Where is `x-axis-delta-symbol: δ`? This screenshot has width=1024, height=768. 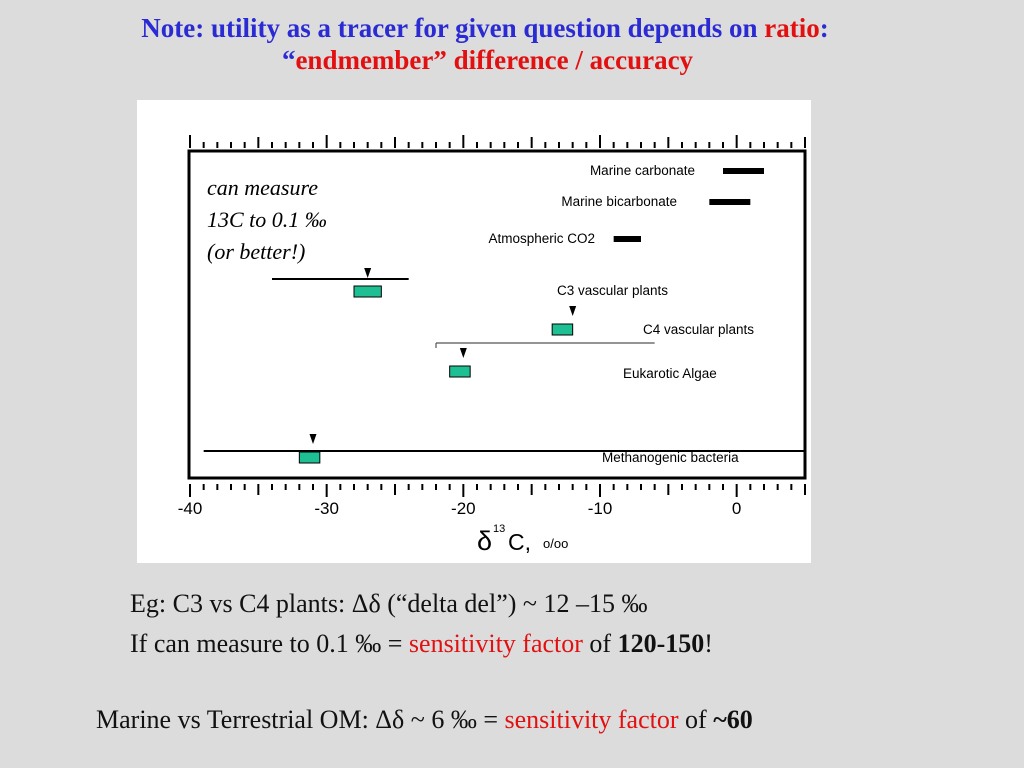
x-axis-delta-symbol: δ is located at coordinates (484, 541).